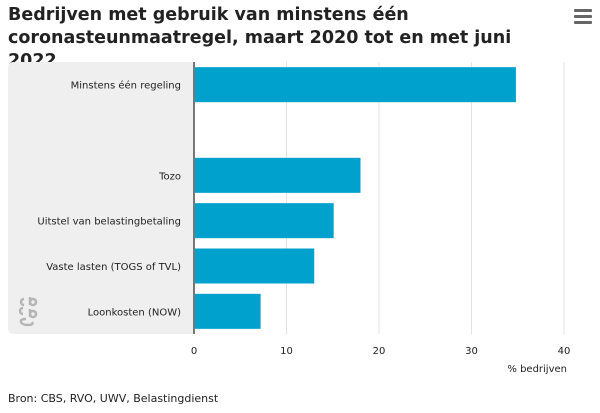 This screenshot has width=600, height=413. Describe the element at coordinates (169, 176) in the screenshot. I see `category-label: Tozo` at that location.